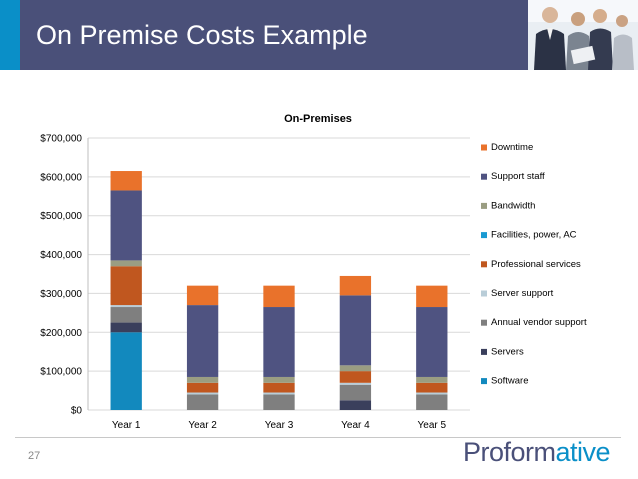 The width and height of the screenshot is (638, 479). I want to click on legend-label: Facilities, power, AC, so click(534, 235).